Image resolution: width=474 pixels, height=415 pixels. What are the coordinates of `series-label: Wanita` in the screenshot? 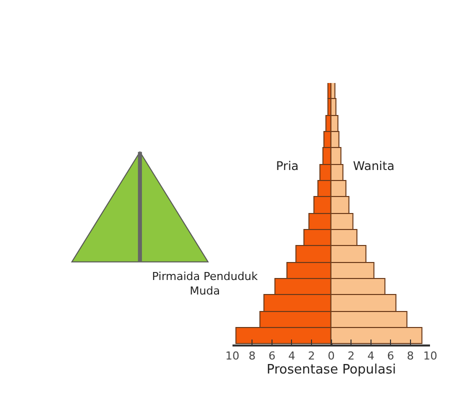 It's located at (373, 166).